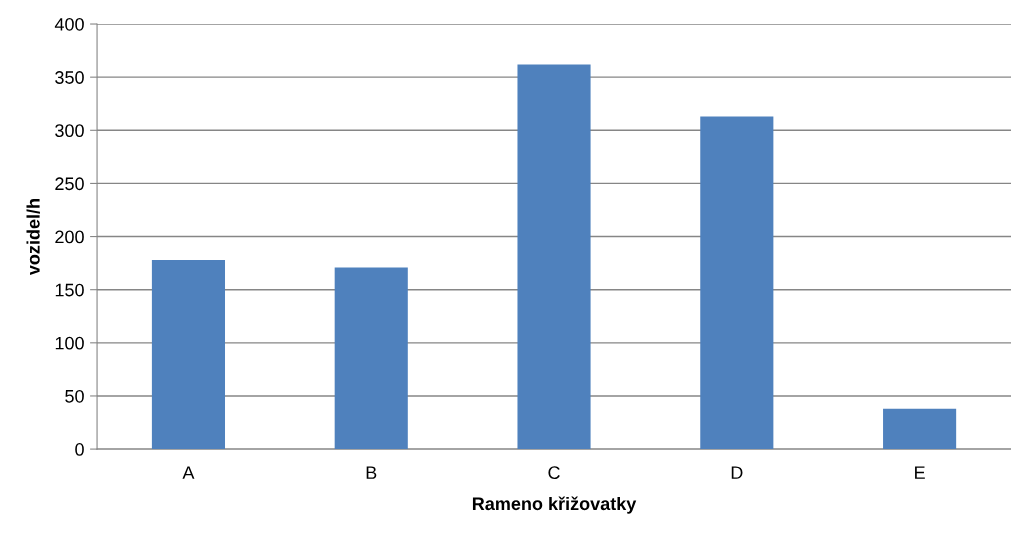 The height and width of the screenshot is (534, 1011). What do you see at coordinates (69, 343) in the screenshot?
I see `y-tick-label: 100` at bounding box center [69, 343].